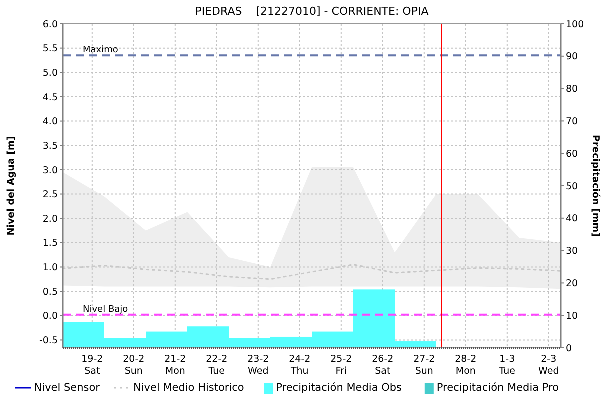 The height and width of the screenshot is (401, 601). Describe the element at coordinates (425, 365) in the screenshot. I see `x-tick-label: 27-2 Sun` at that location.